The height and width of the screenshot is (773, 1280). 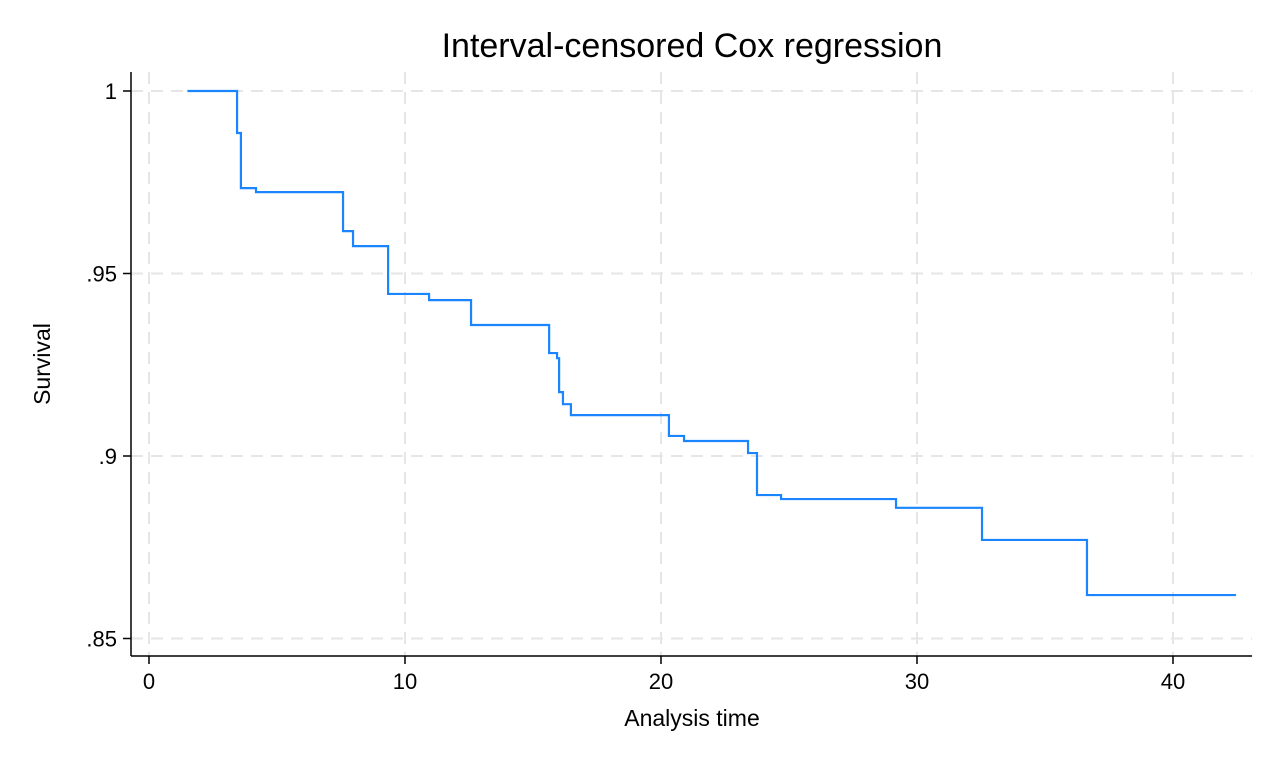 I want to click on x-tick-label: 20, so click(x=661, y=681).